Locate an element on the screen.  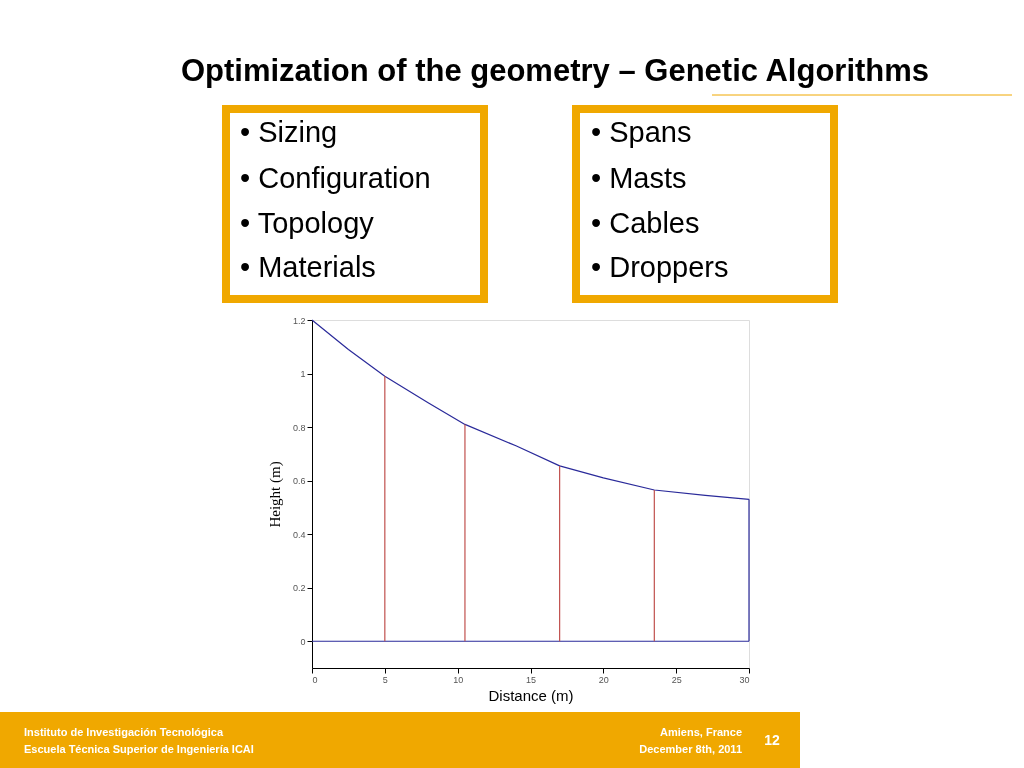
x-tick-label: 0 is located at coordinates (315, 679).